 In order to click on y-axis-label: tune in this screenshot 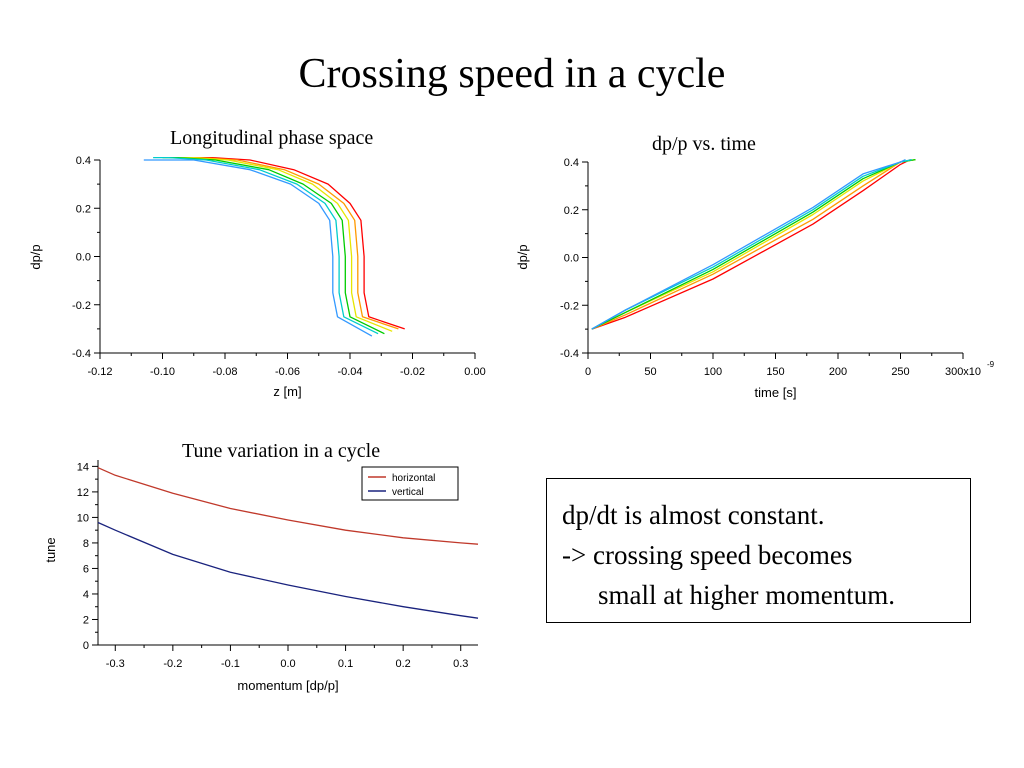, I will do `click(50, 549)`.